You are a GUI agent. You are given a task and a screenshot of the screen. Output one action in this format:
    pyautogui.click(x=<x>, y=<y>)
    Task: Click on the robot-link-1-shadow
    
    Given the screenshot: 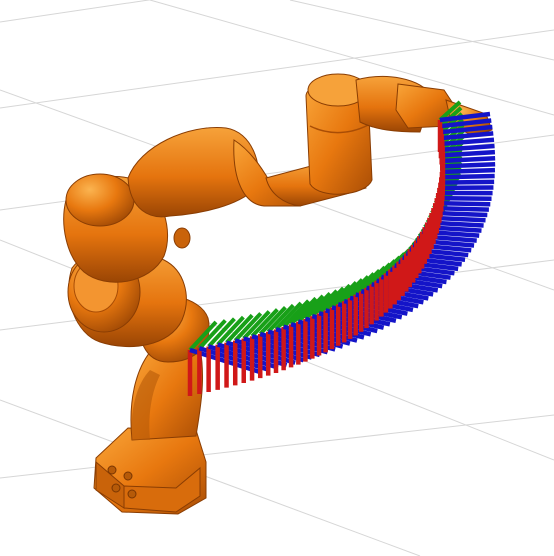 What is the action you would take?
    pyautogui.click(x=145, y=405)
    